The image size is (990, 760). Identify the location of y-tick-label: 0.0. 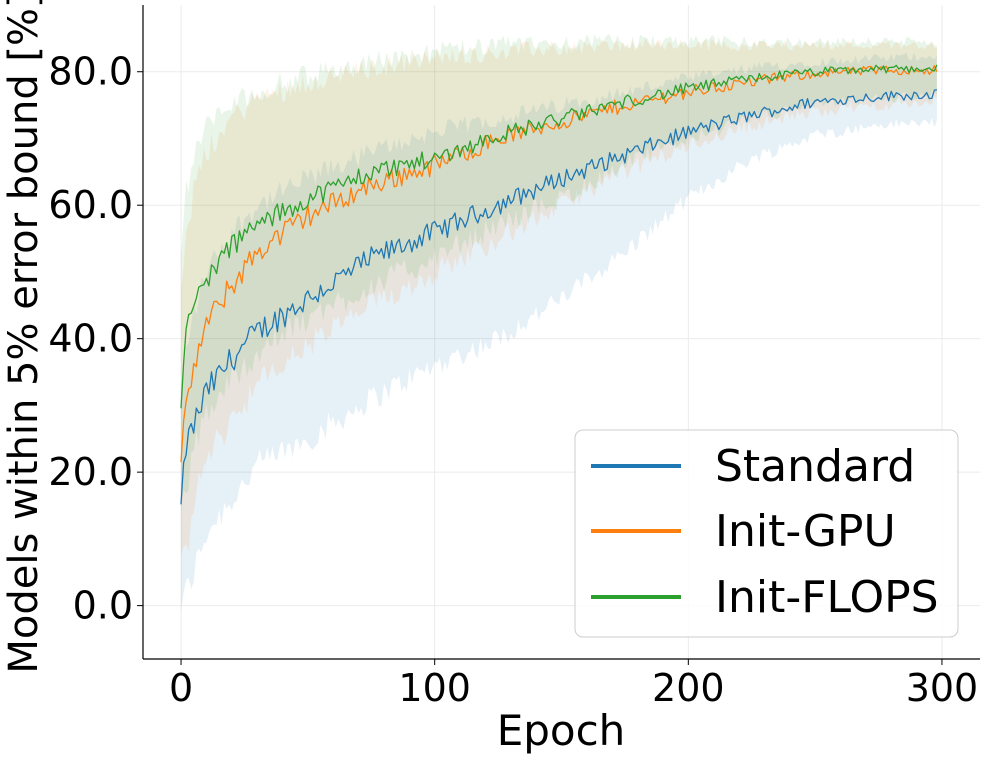
(103, 606).